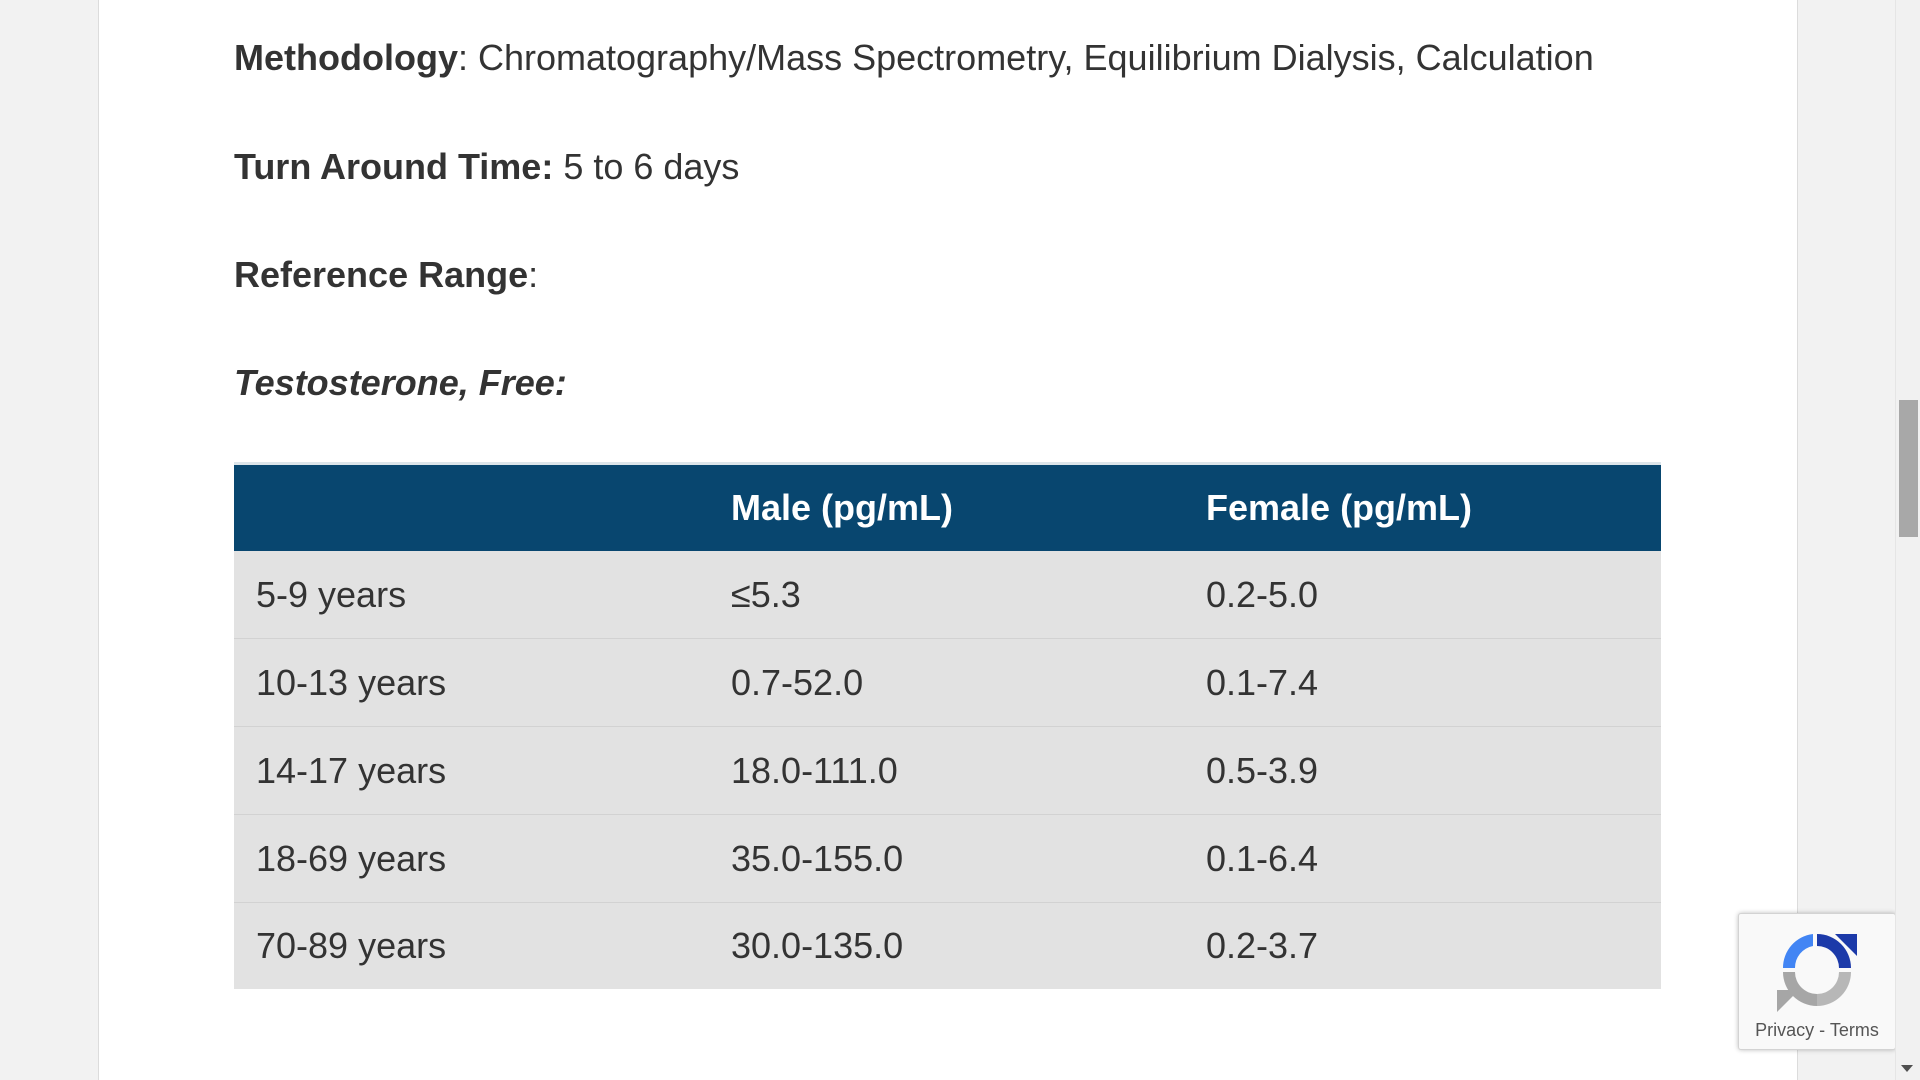  What do you see at coordinates (351, 945) in the screenshot?
I see `age-cell: 70-89 years` at bounding box center [351, 945].